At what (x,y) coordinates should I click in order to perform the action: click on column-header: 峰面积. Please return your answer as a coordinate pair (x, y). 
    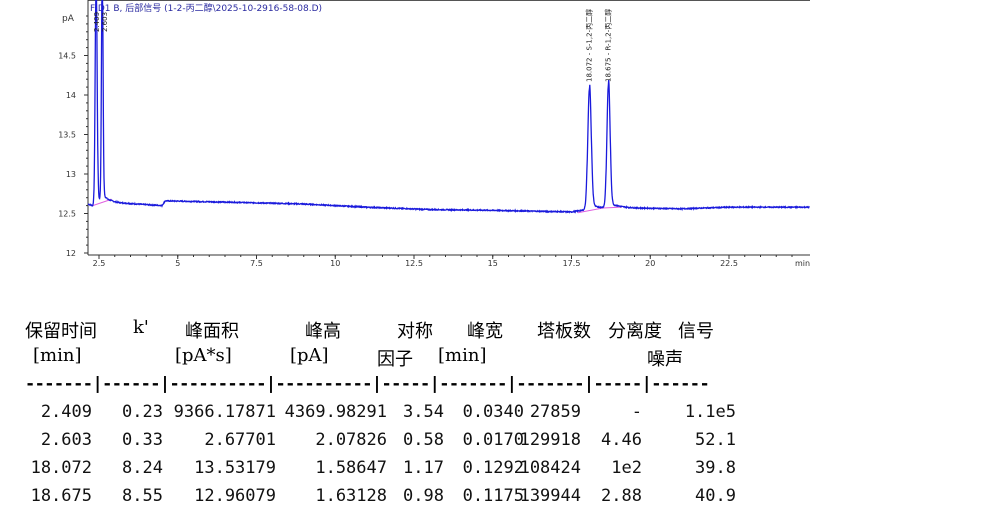
    Looking at the image, I should click on (212, 331).